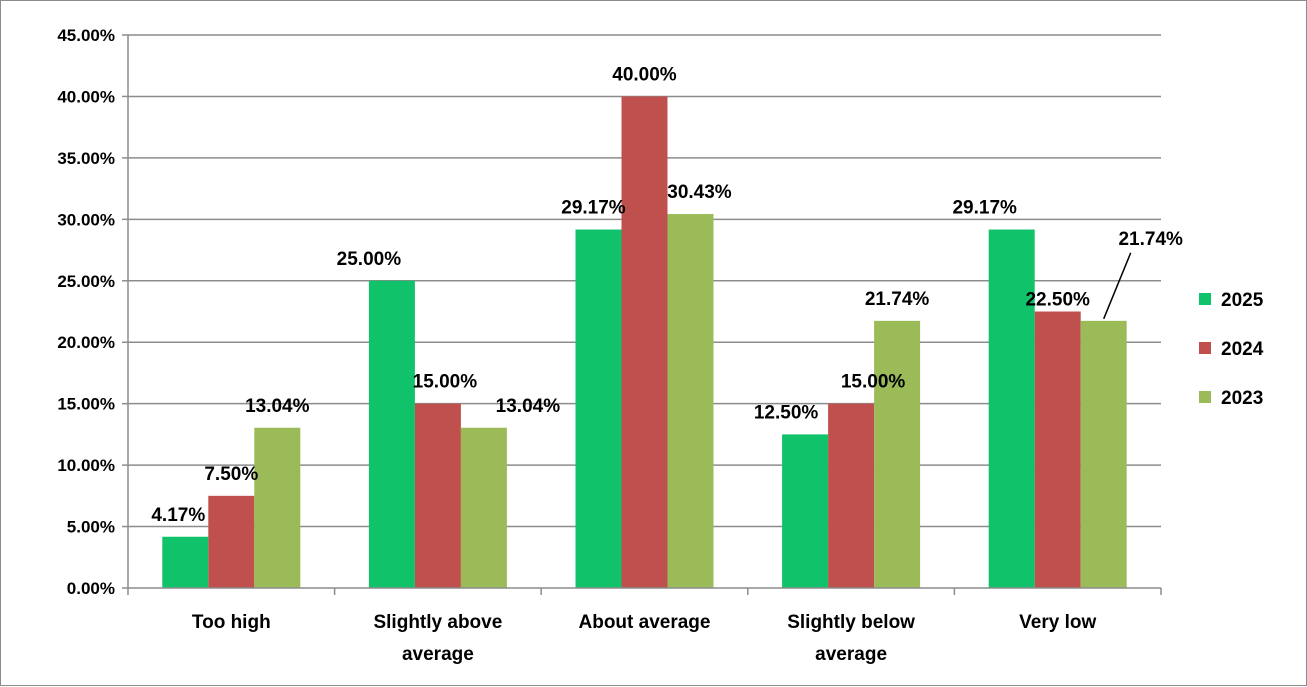 This screenshot has height=687, width=1307. Describe the element at coordinates (1057, 300) in the screenshot. I see `data-label-2024-4: 22.50%` at that location.